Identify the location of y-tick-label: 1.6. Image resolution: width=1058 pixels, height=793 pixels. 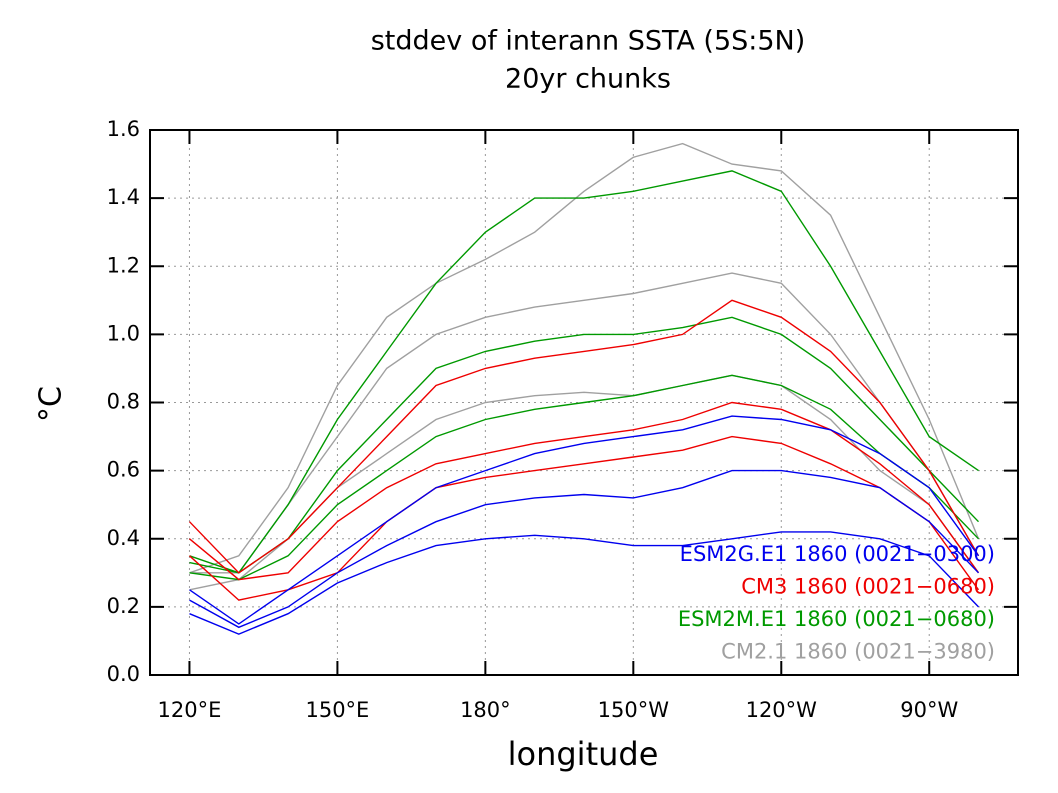
(123, 129).